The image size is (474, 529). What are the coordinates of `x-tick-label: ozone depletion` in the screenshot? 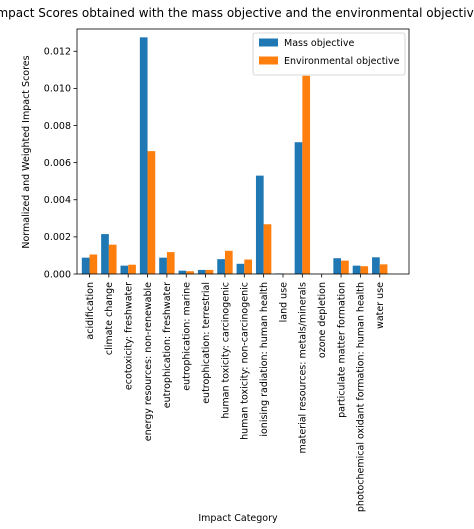 It's located at (322, 320).